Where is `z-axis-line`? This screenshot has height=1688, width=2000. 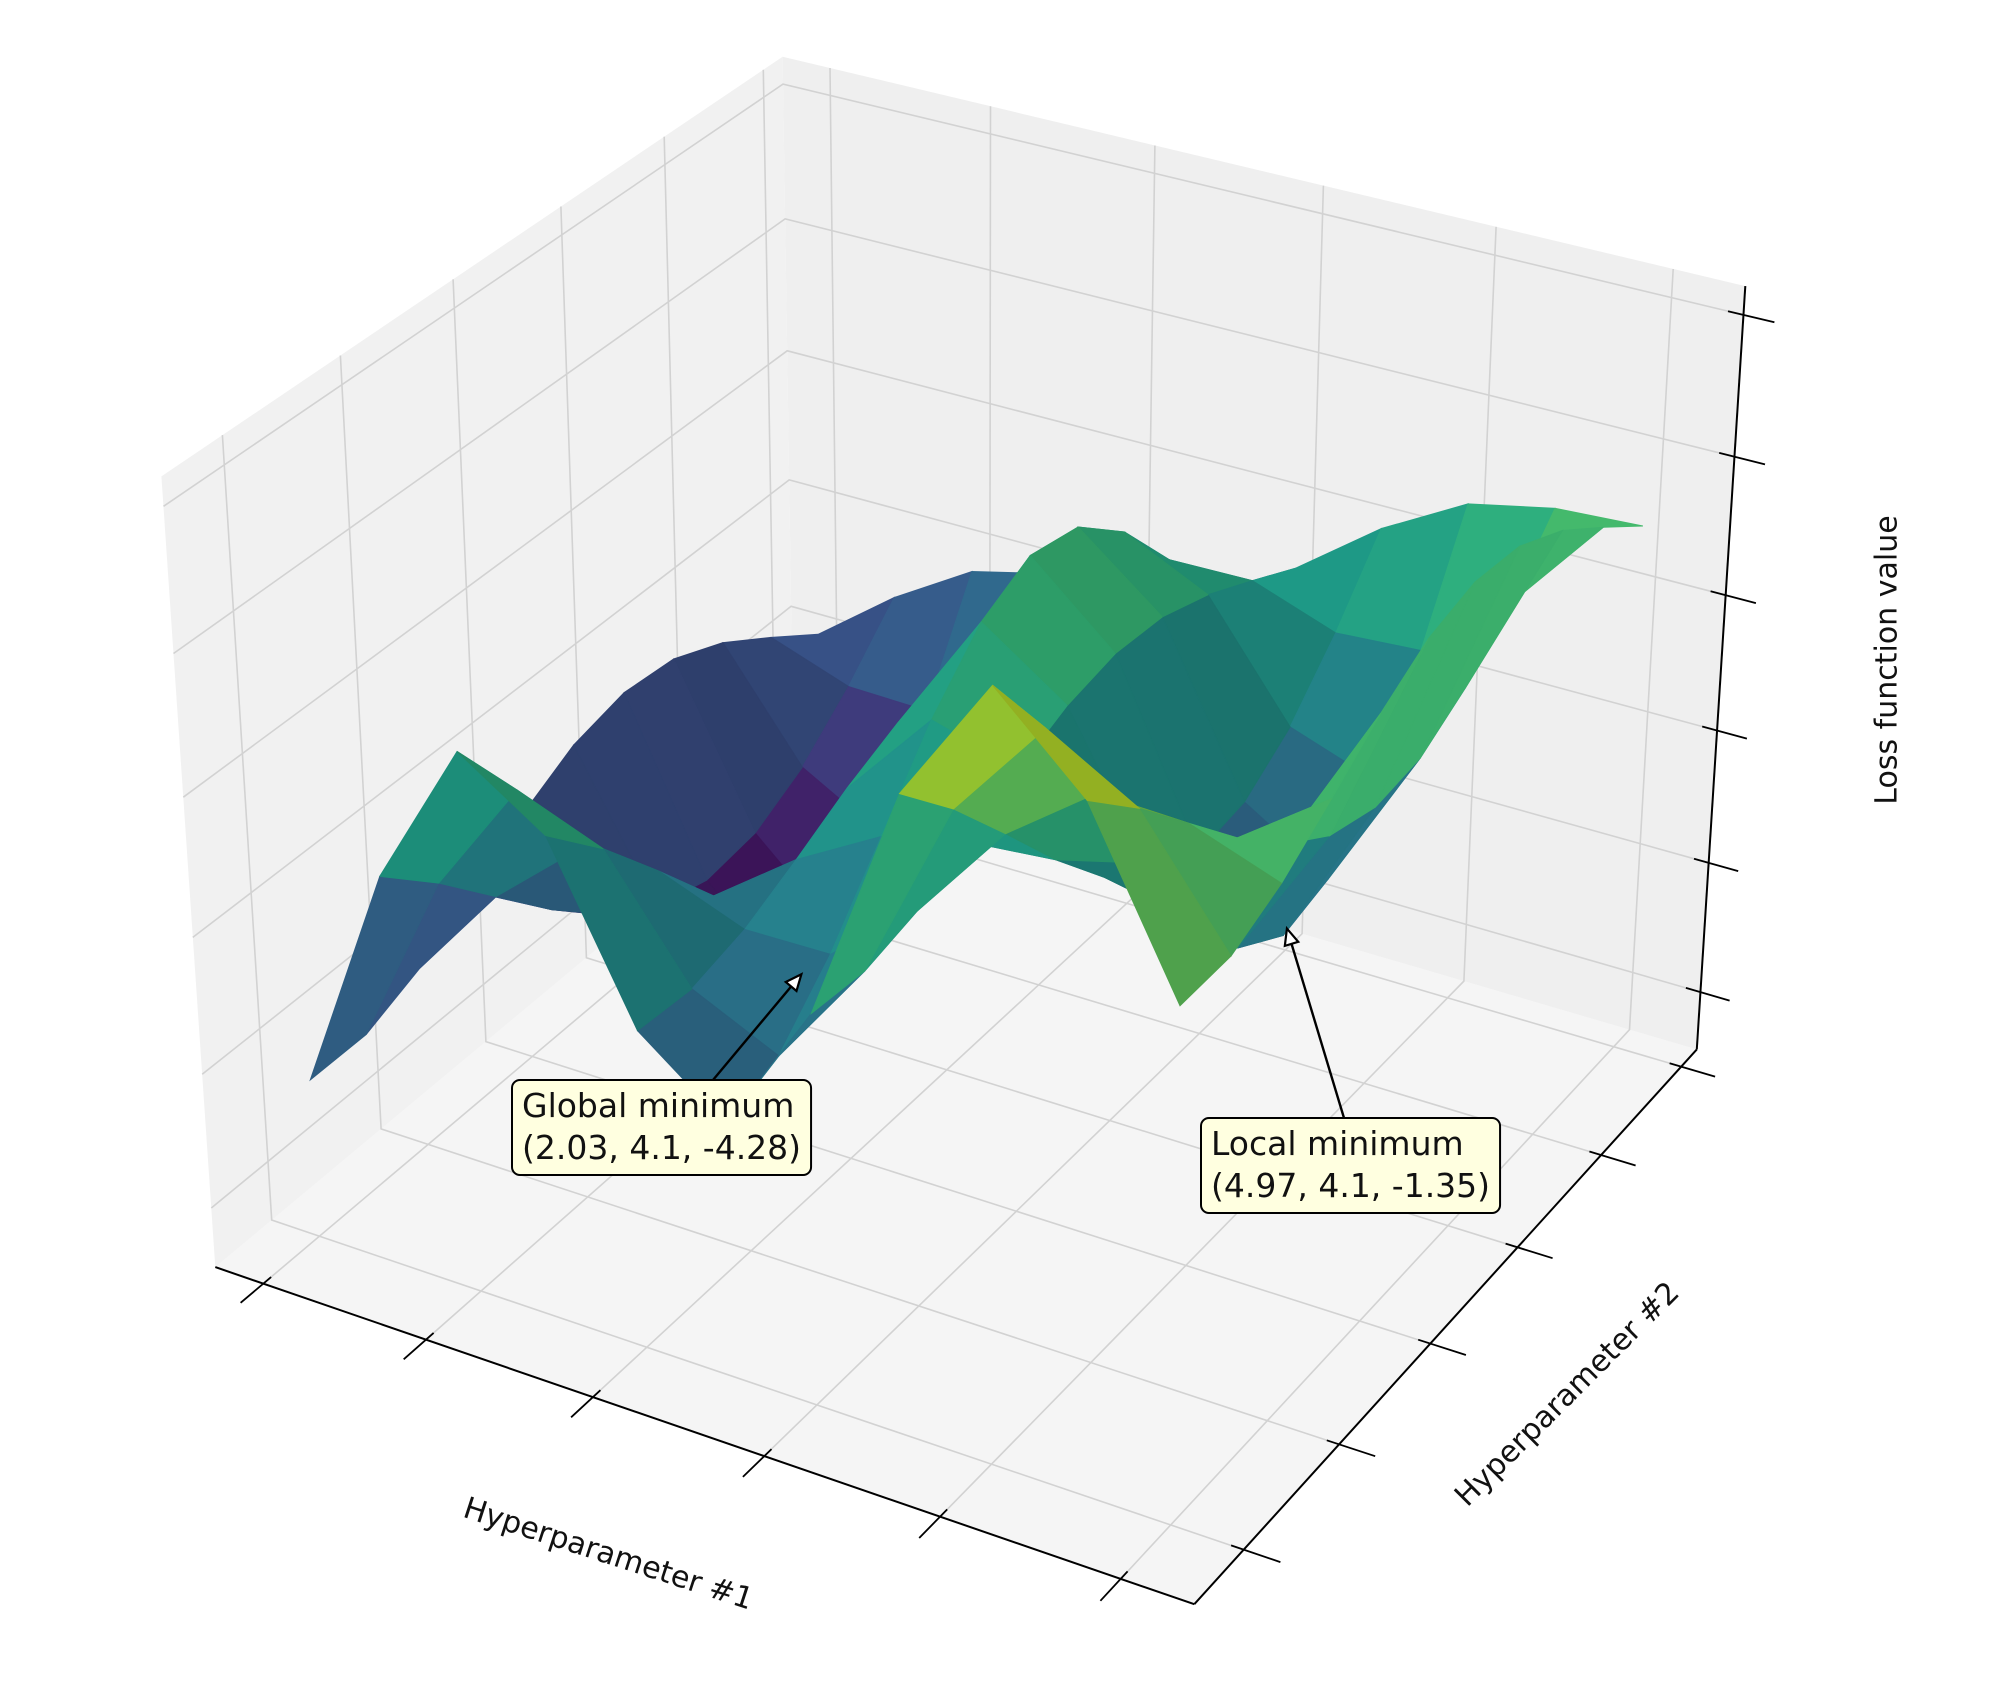
z-axis-line is located at coordinates (1721, 668).